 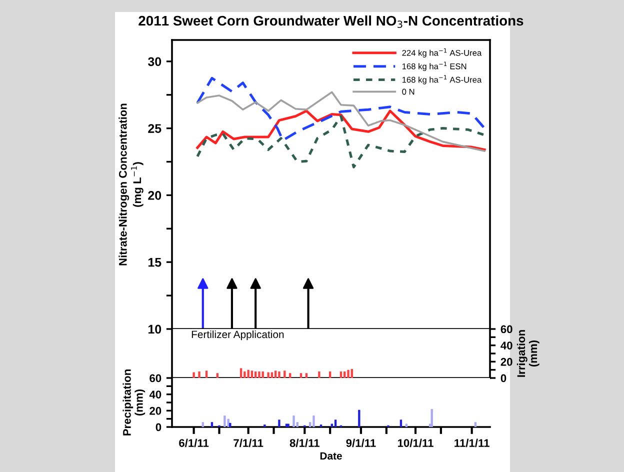 I want to click on y-tick-label: 25, so click(x=155, y=128).